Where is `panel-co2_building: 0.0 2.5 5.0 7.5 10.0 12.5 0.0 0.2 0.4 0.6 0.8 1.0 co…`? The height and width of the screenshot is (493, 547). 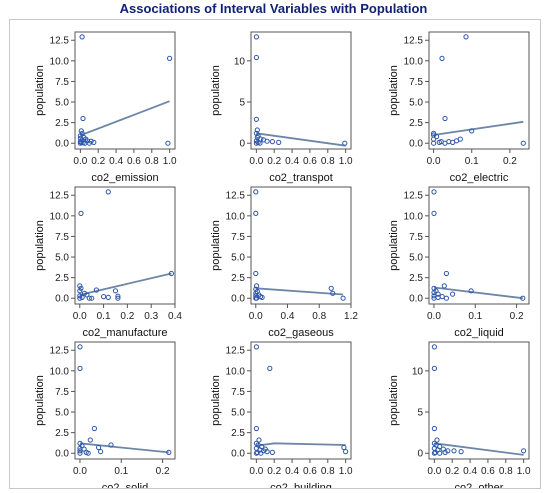
panel-co2_building: 0.0 2.5 5.0 7.5 10.0 12.5 0.0 0.2 0.4 0.6 0.8 1.0 co… is located at coordinates (281, 417).